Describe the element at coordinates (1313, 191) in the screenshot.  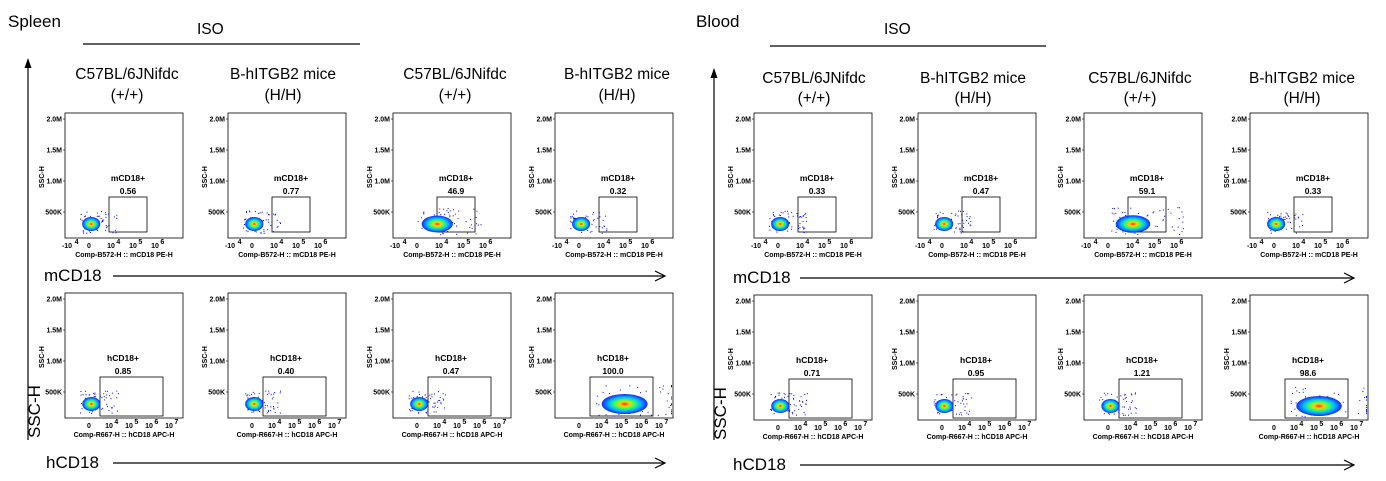
I see `gate-value: 0.33` at that location.